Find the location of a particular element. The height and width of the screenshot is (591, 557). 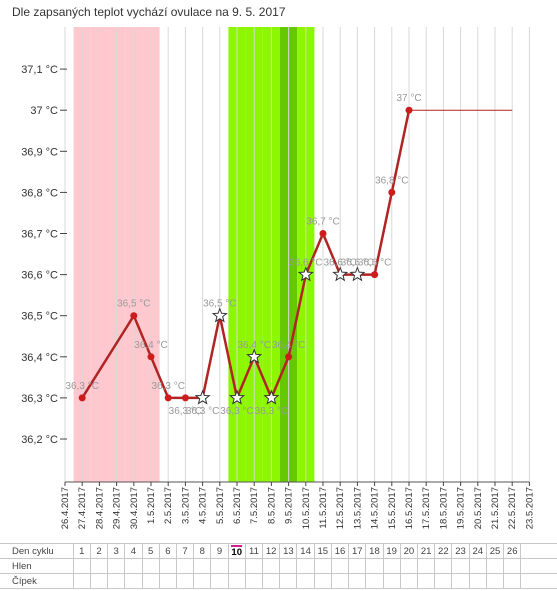

cycle-cell: 15 is located at coordinates (322, 551).